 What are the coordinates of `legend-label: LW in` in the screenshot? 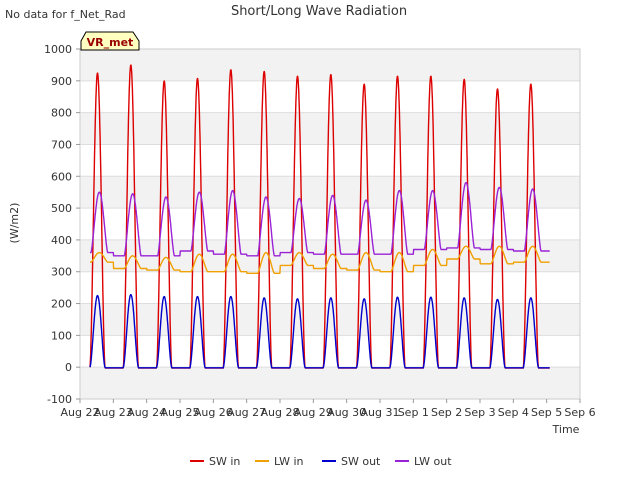 It's located at (289, 461).